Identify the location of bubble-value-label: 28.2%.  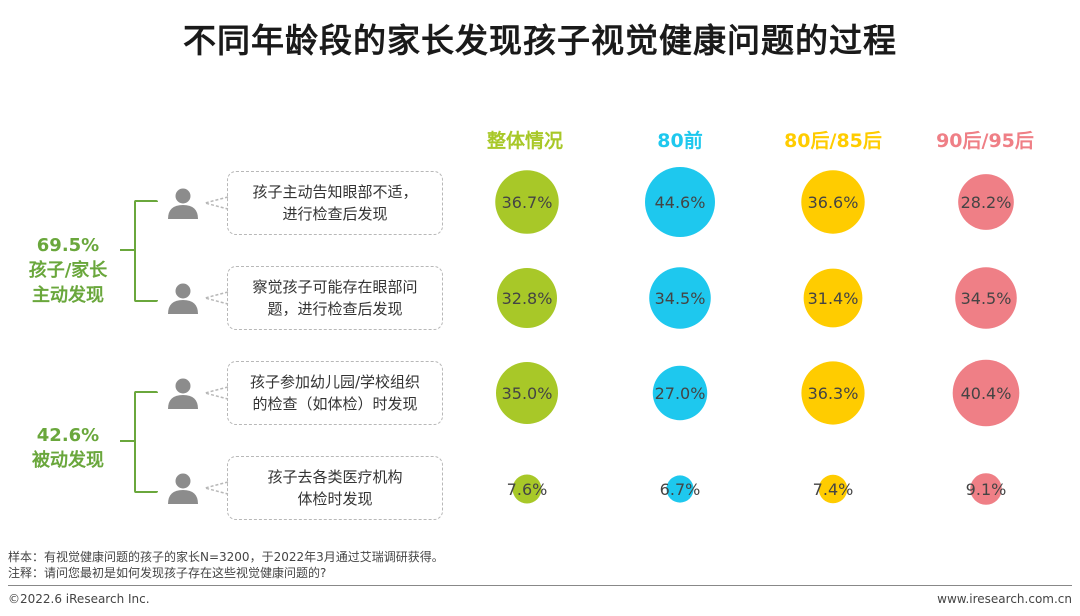
(986, 202).